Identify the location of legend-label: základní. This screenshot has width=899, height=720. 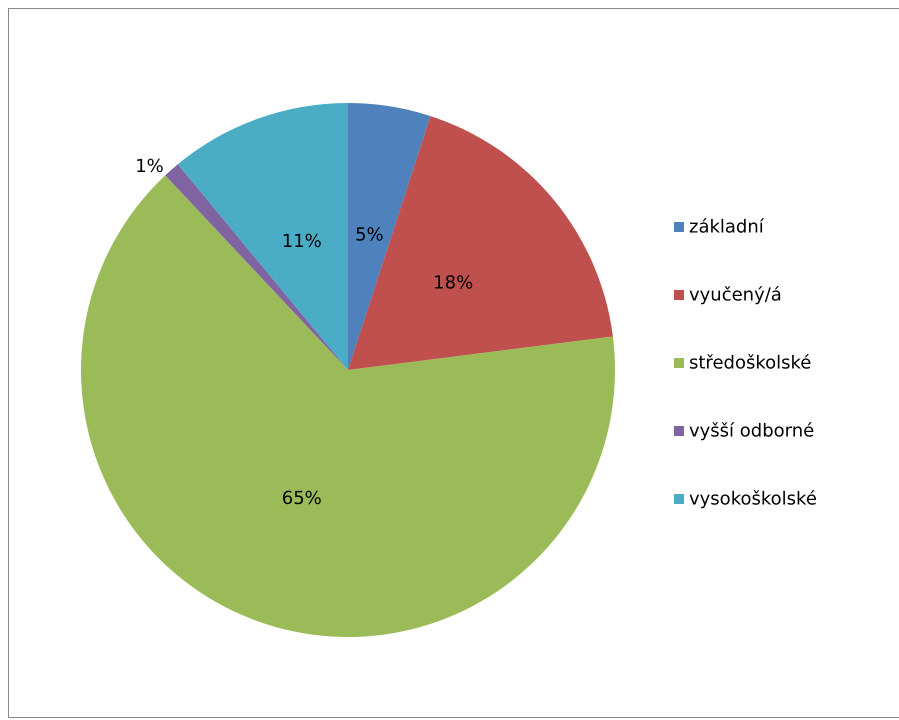
(727, 227).